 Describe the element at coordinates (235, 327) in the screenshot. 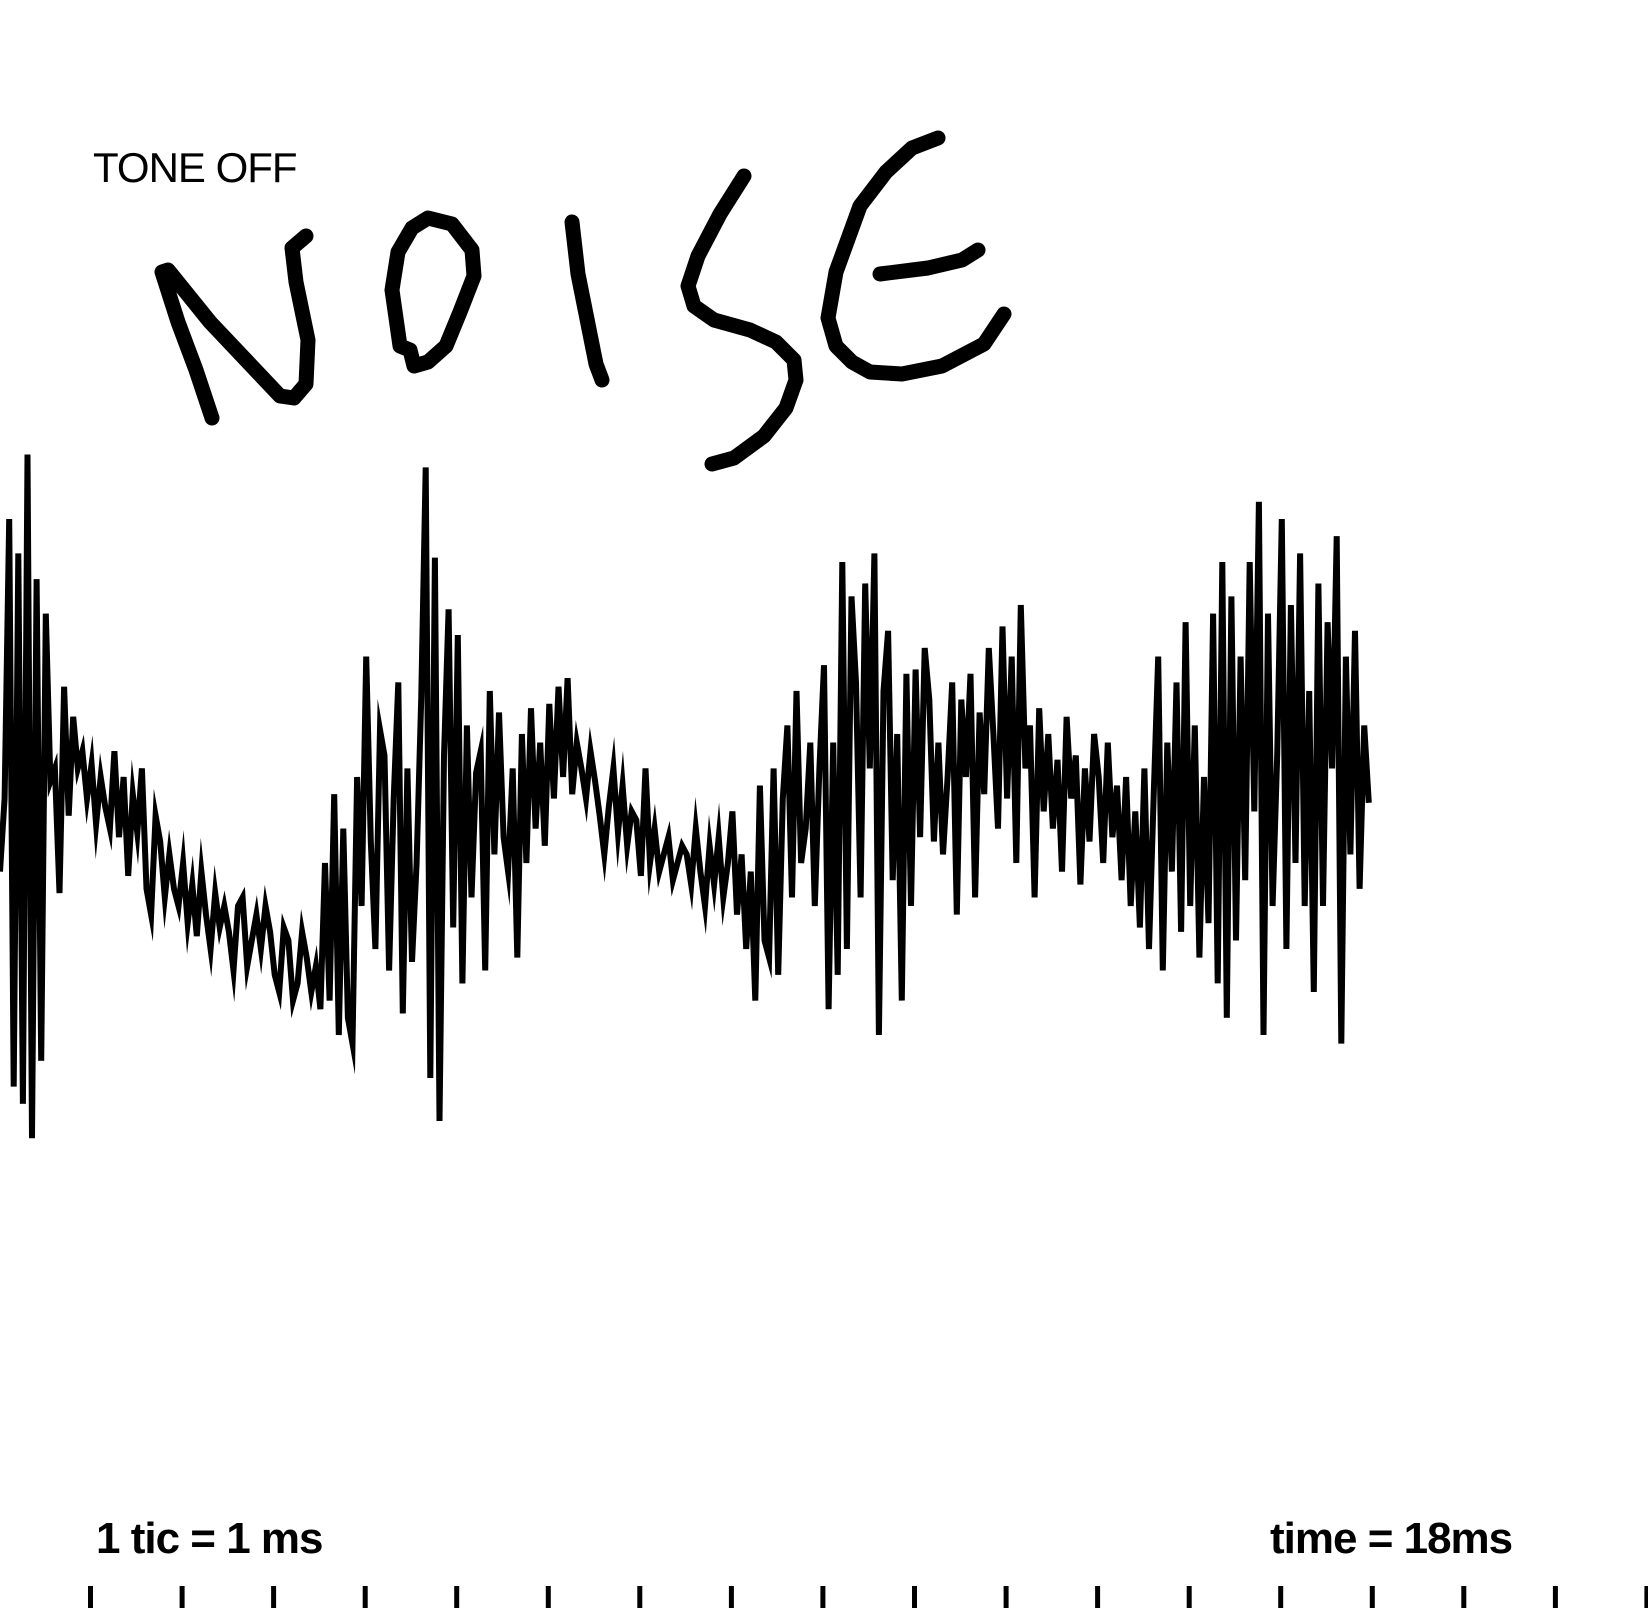

I see `handwritten-letter-n` at that location.